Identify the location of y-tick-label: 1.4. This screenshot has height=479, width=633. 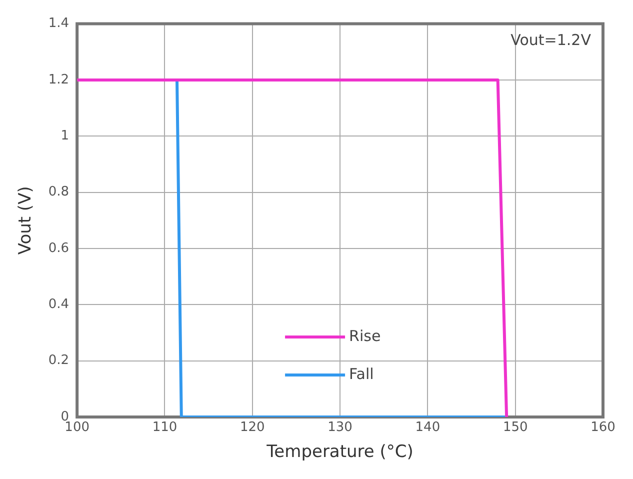
(59, 24).